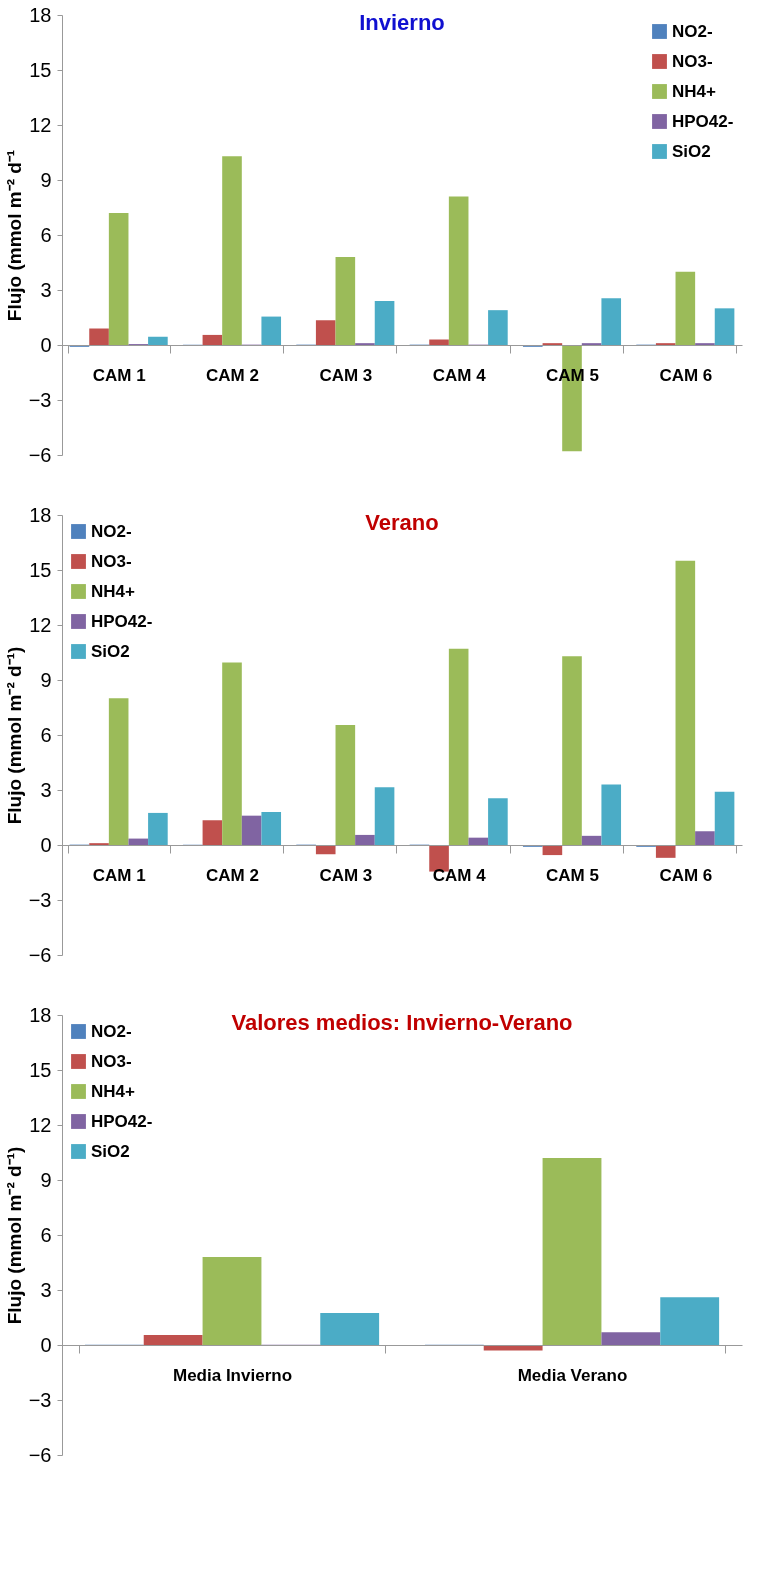  Describe the element at coordinates (572, 875) in the screenshot. I see `x-tick-label: CAM 5` at that location.